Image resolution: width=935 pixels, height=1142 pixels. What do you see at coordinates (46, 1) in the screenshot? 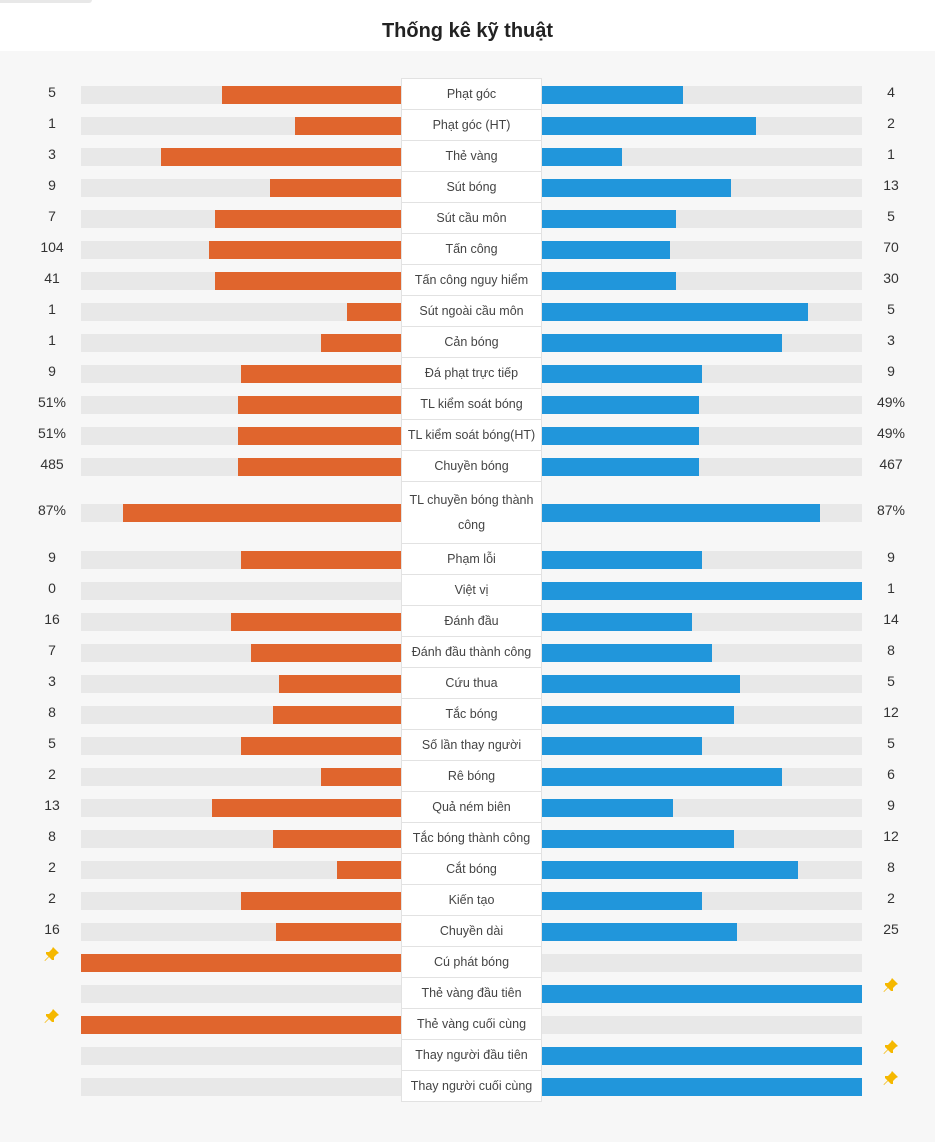
I see `header-tab` at bounding box center [46, 1].